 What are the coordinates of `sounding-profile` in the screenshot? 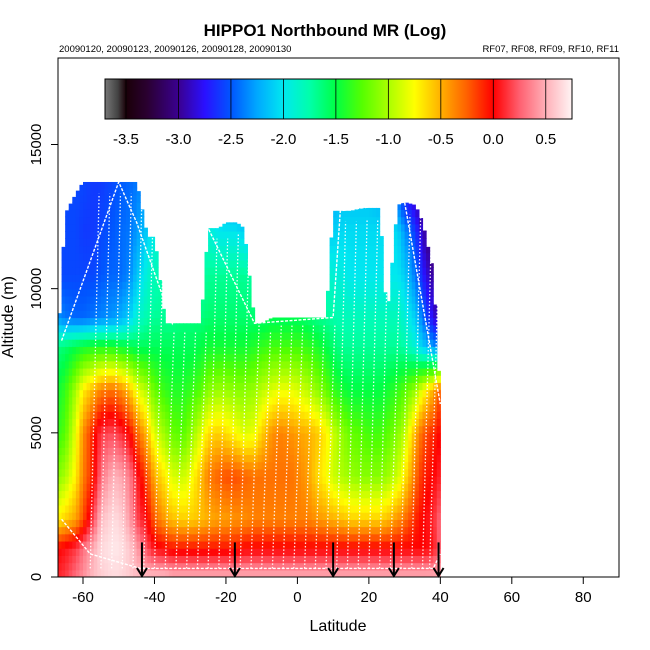 It's located at (266, 449).